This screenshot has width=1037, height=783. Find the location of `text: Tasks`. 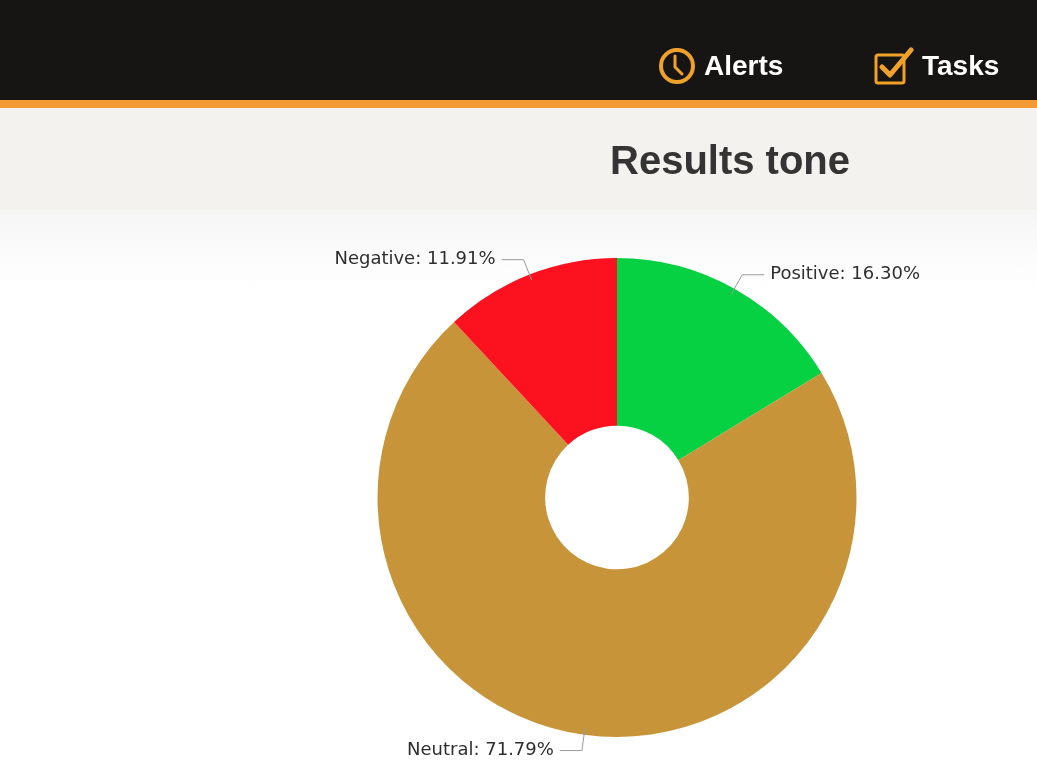

text: Tasks is located at coordinates (961, 66).